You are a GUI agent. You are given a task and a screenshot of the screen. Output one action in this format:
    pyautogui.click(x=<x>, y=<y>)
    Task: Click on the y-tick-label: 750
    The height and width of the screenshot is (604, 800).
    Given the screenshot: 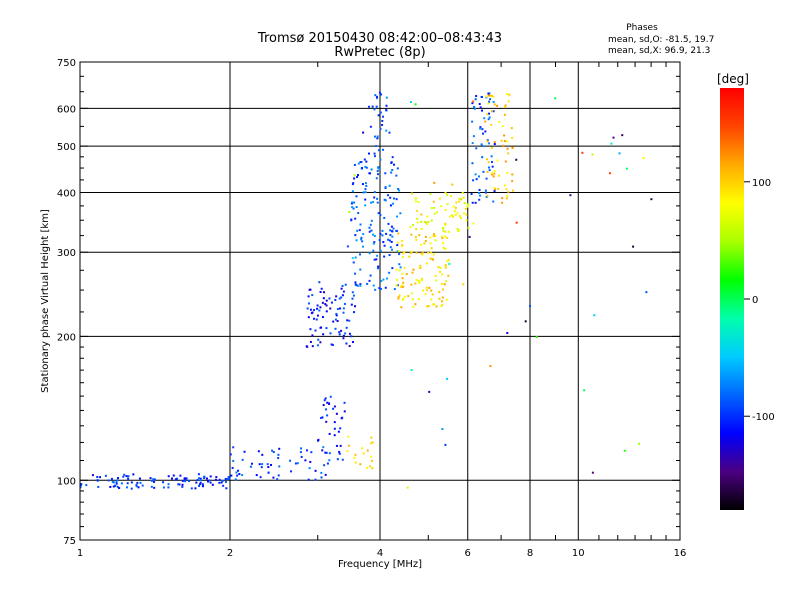 What is the action you would take?
    pyautogui.click(x=66, y=63)
    